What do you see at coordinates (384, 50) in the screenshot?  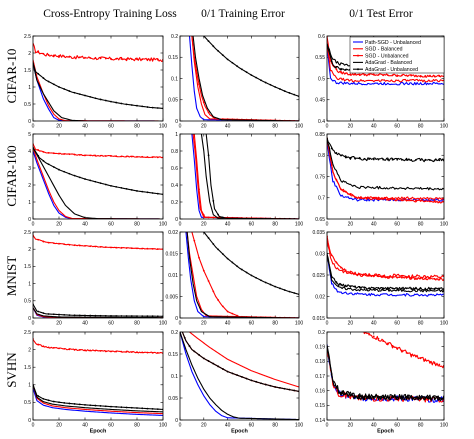 I see `legend-entry: SGD - Balanced` at bounding box center [384, 50].